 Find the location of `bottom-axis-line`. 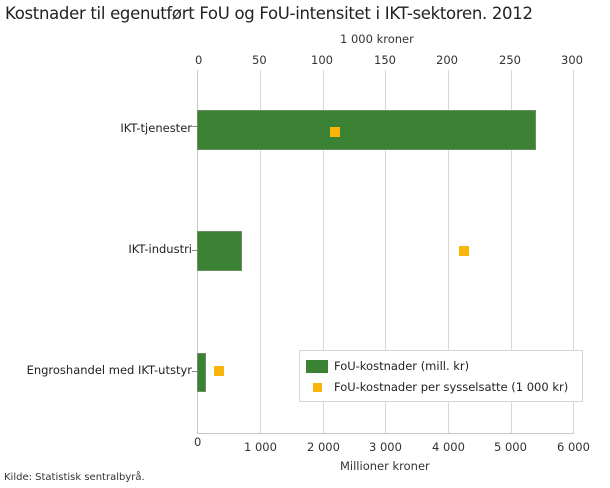

bottom-axis-line is located at coordinates (385, 433).